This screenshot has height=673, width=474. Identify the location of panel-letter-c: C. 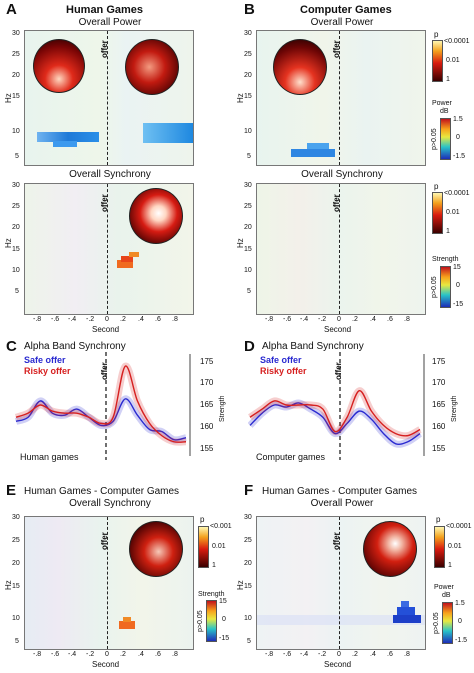
(11, 346).